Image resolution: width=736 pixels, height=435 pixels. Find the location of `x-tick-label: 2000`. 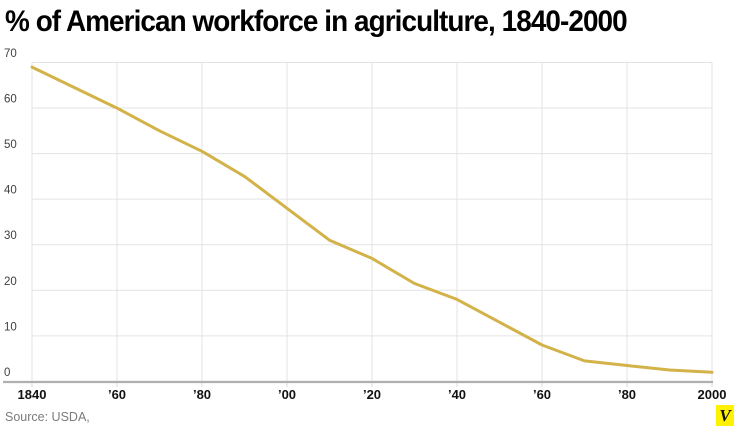

x-tick-label: 2000 is located at coordinates (712, 394).